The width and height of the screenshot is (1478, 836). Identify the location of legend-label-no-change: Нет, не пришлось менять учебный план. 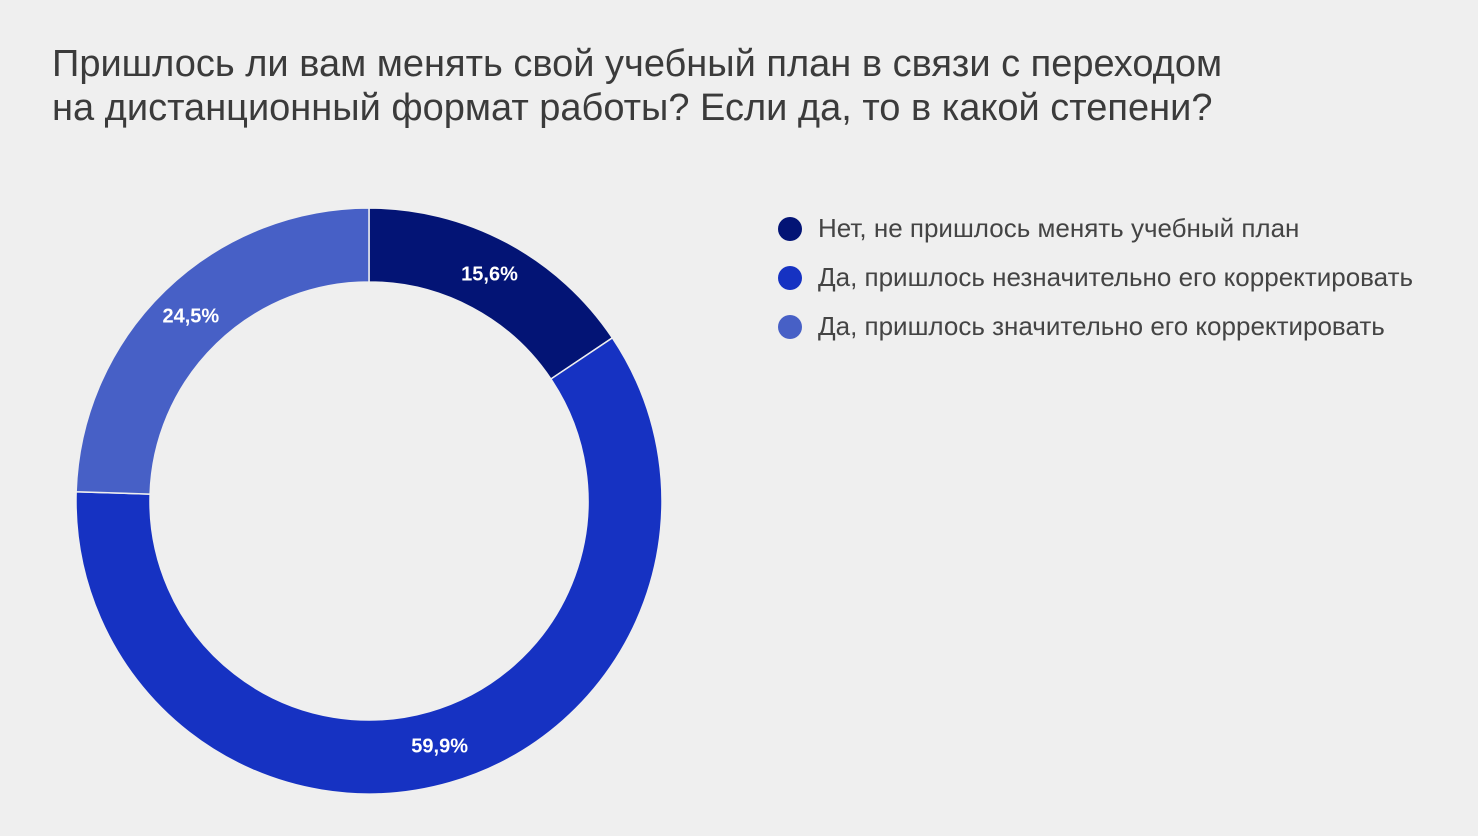
(1059, 228).